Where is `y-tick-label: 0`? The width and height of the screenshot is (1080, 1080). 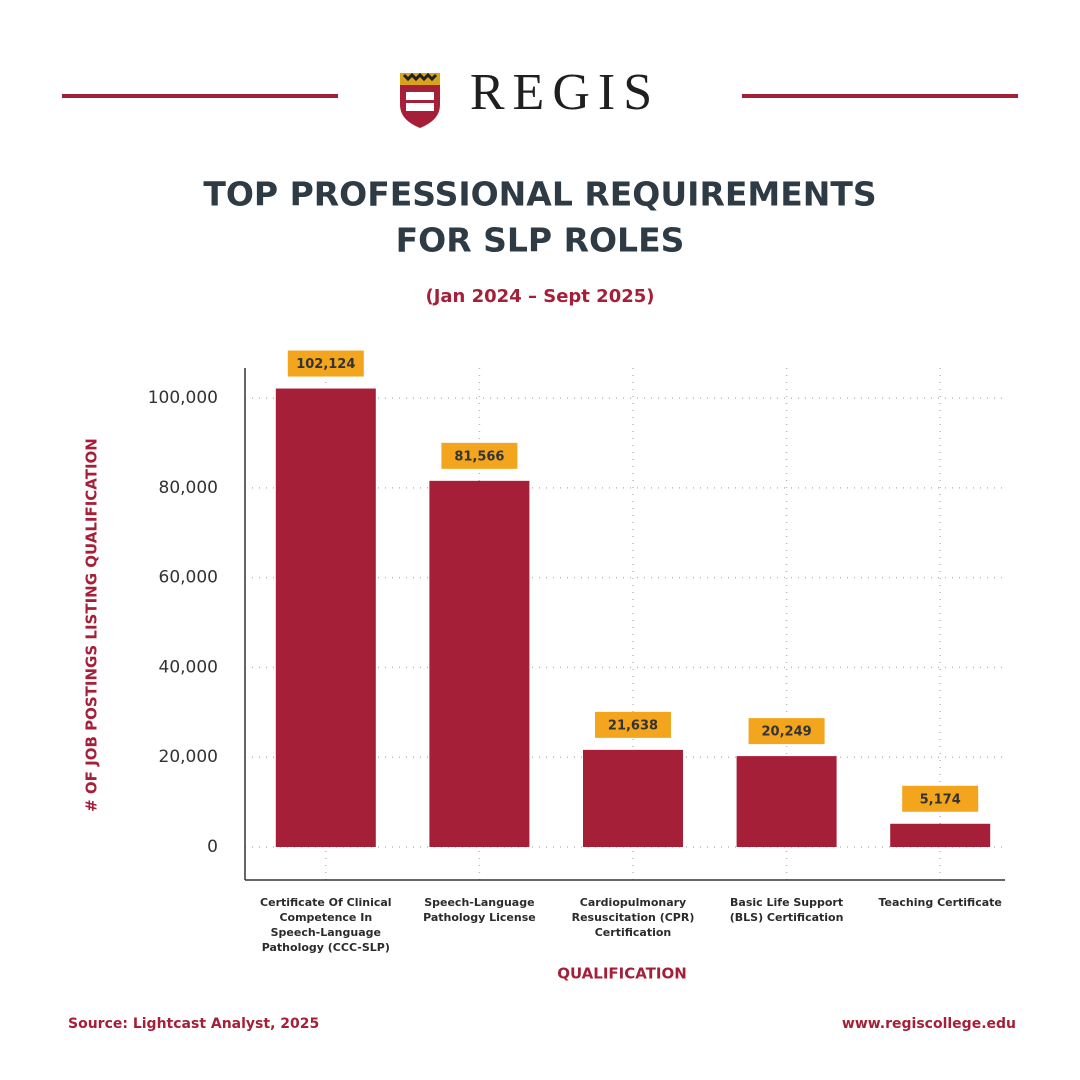
y-tick-label: 0 is located at coordinates (212, 847).